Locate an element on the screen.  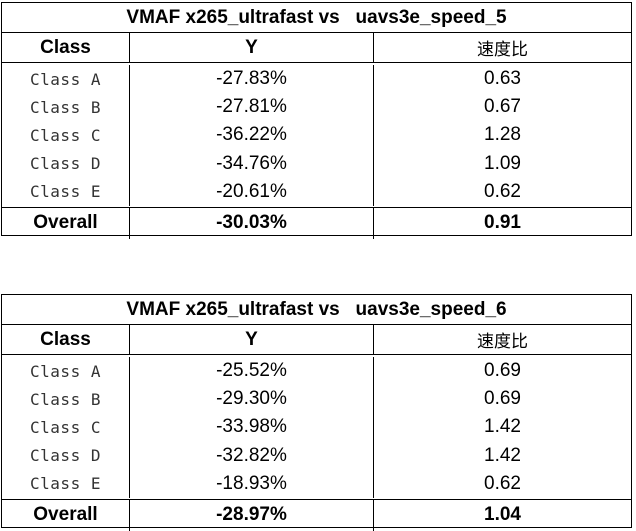
y-cell: -34.76% is located at coordinates (252, 163).